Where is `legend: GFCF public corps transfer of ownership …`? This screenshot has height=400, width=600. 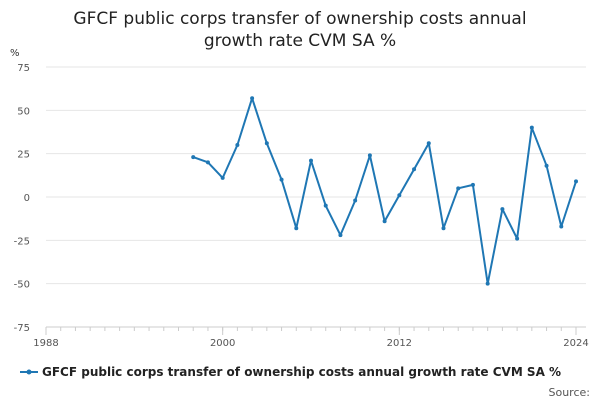
legend: GFCF public corps transfer of ownership … is located at coordinates (290, 372).